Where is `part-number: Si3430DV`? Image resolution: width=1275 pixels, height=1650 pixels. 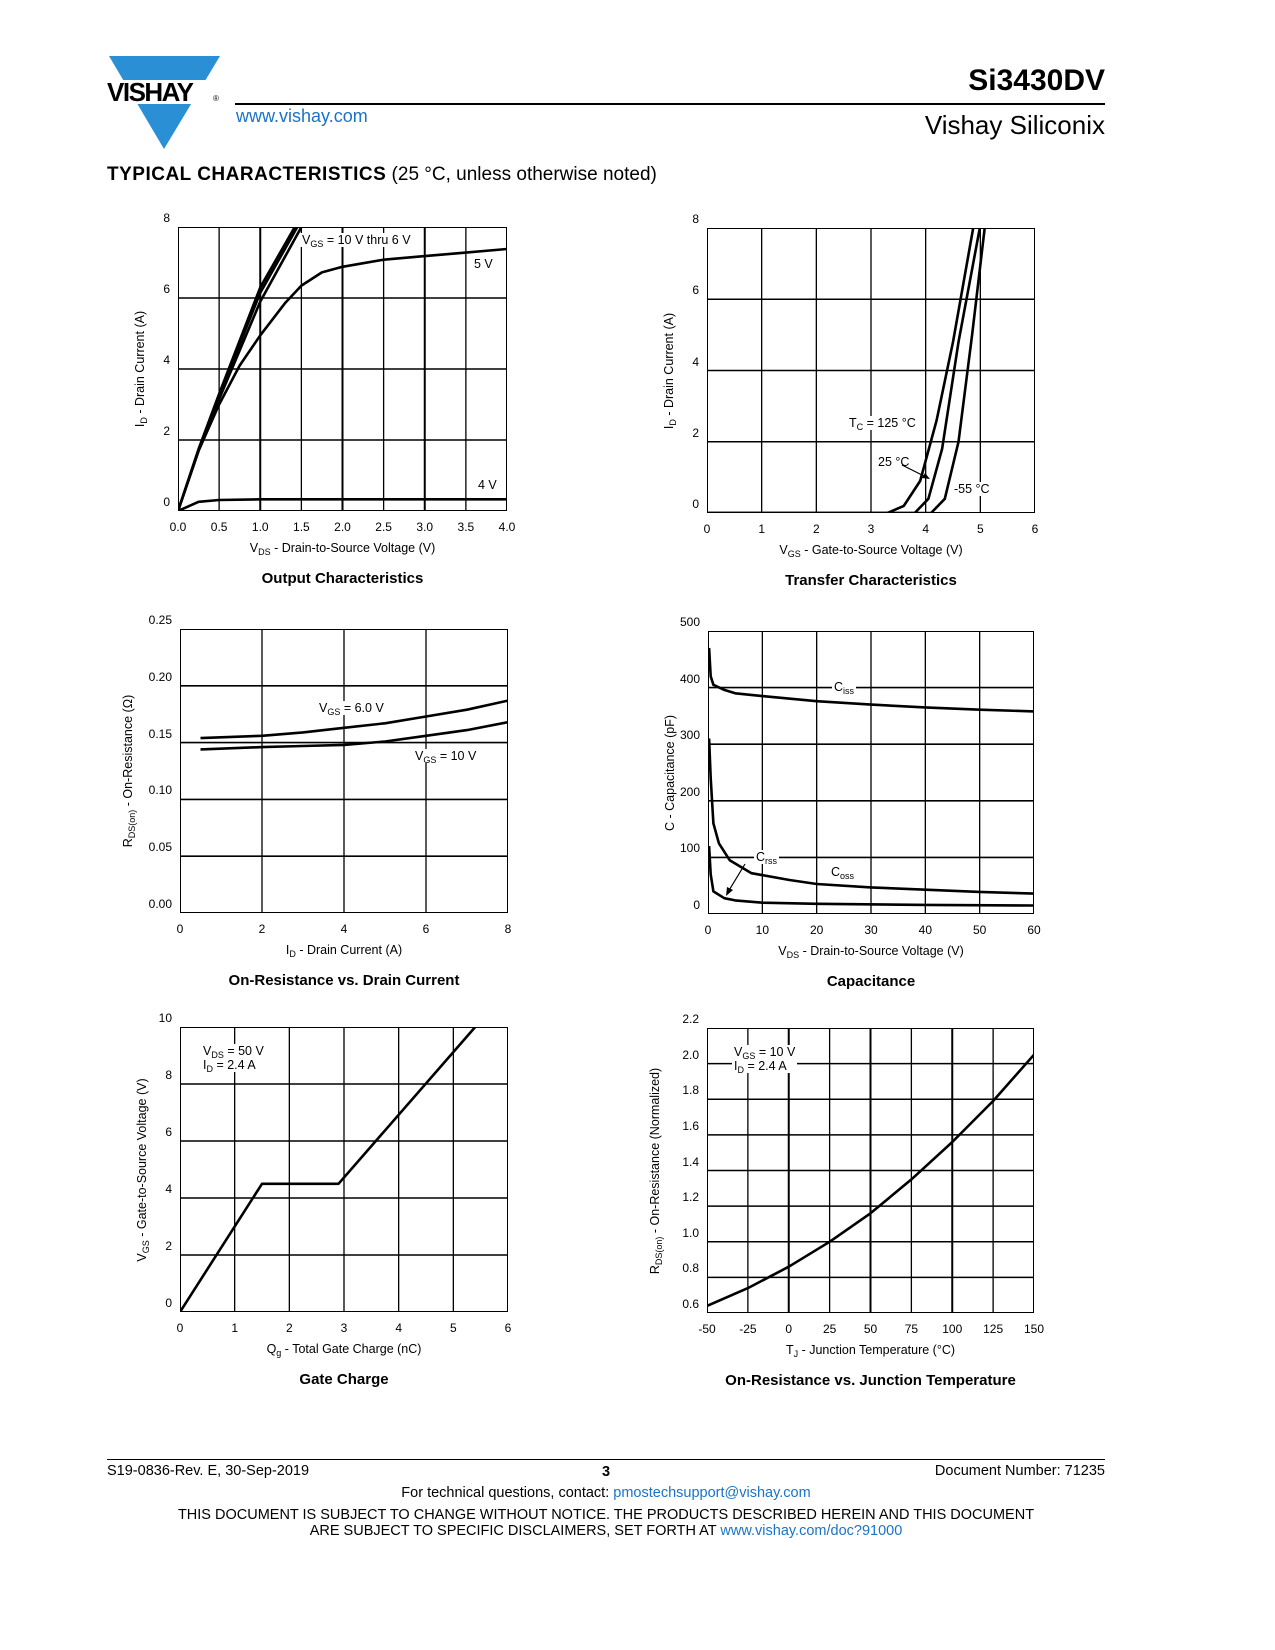
part-number: Si3430DV is located at coordinates (1036, 80).